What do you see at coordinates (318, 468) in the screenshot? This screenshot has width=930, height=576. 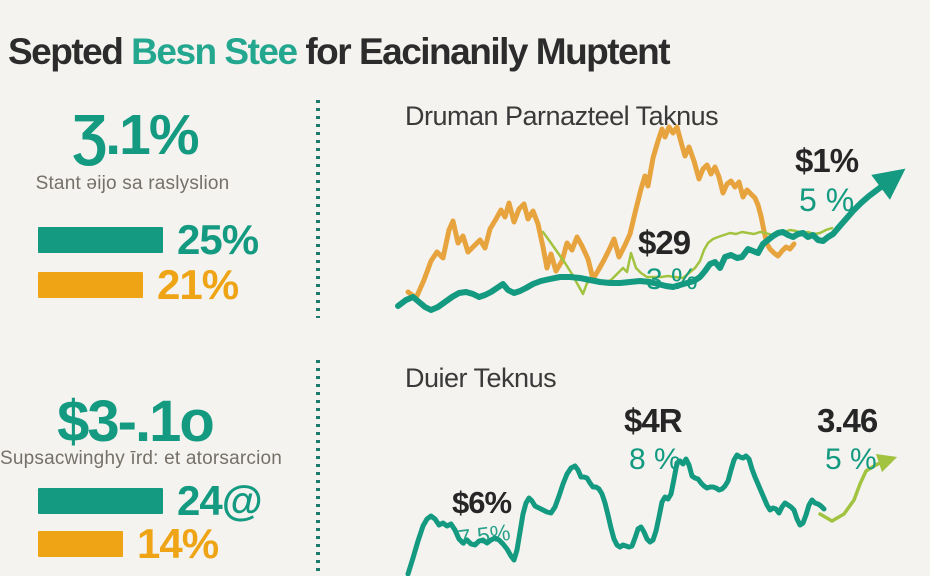 I see `dotted-divider-bottom` at bounding box center [318, 468].